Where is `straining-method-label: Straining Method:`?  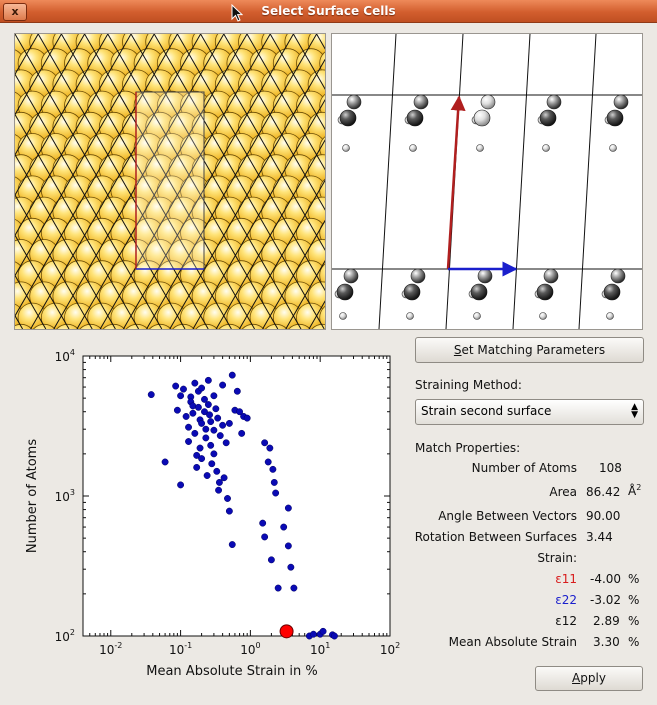 straining-method-label: Straining Method: is located at coordinates (468, 385).